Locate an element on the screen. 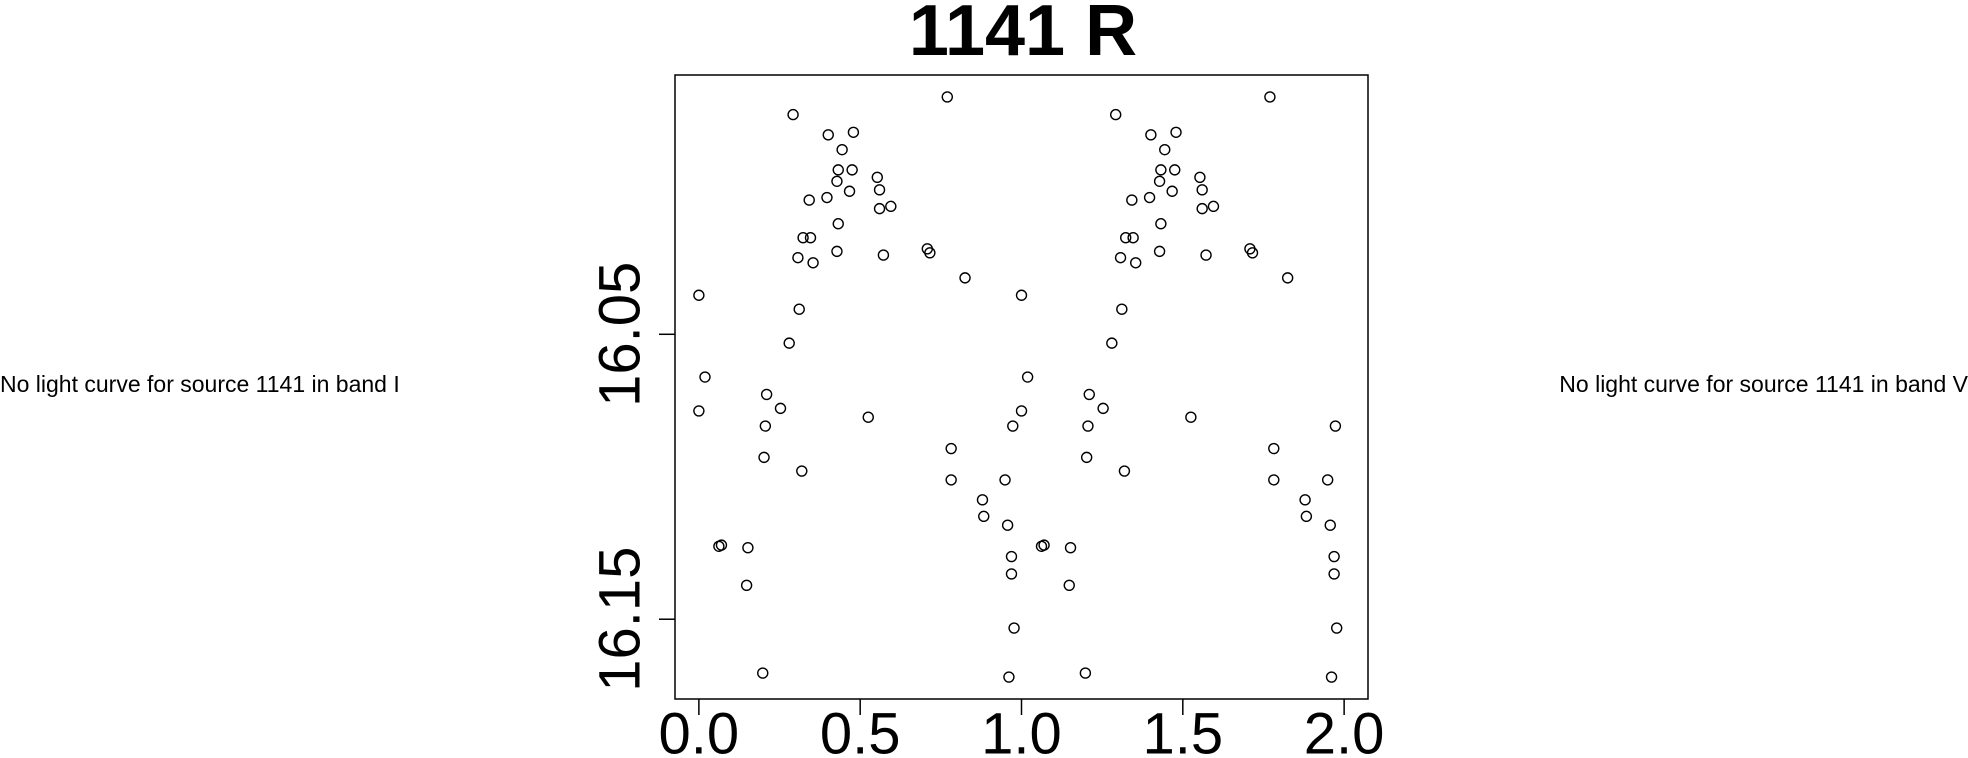 This screenshot has width=1968, height=758. x-tick-label: 2.0 is located at coordinates (1344, 729).